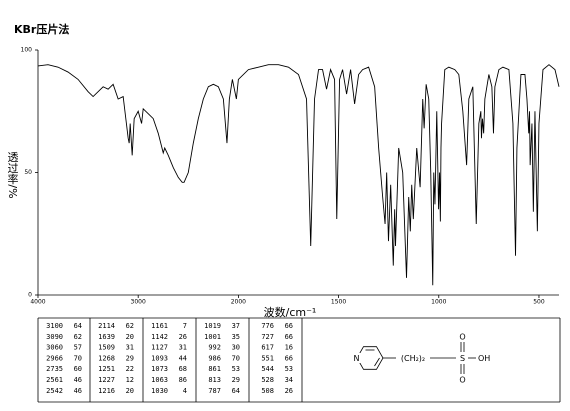 The image size is (570, 411). What do you see at coordinates (37, 302) in the screenshot?
I see `x-tick-label: 4000` at bounding box center [37, 302].